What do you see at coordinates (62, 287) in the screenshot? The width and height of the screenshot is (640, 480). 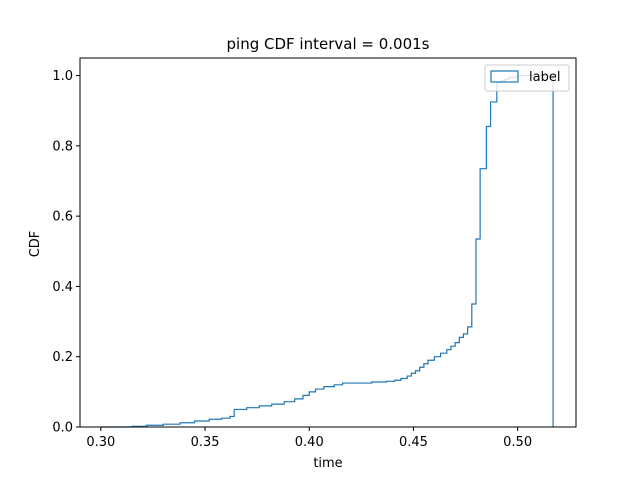 I see `y-tick-label: 0.4` at bounding box center [62, 287].